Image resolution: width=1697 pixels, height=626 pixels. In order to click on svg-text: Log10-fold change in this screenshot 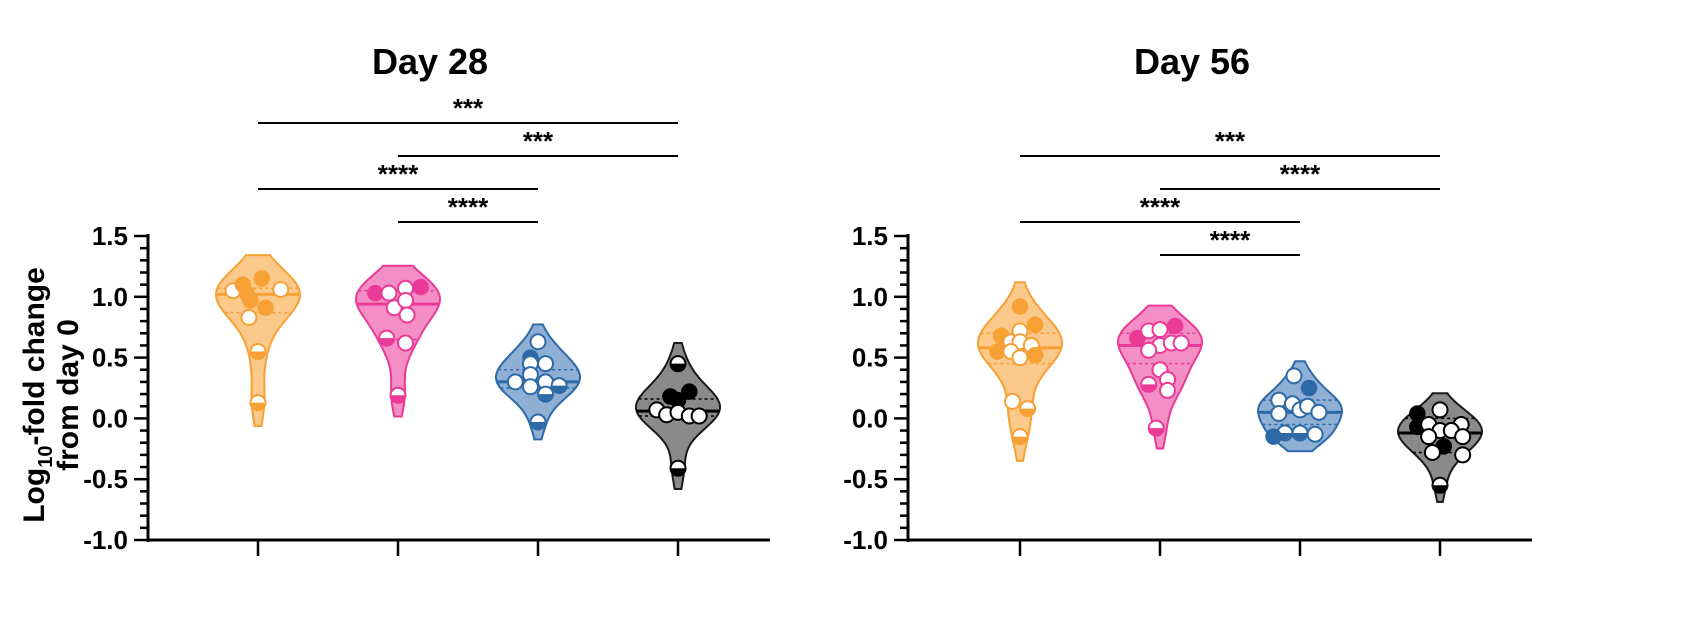, I will do `click(37, 395)`.